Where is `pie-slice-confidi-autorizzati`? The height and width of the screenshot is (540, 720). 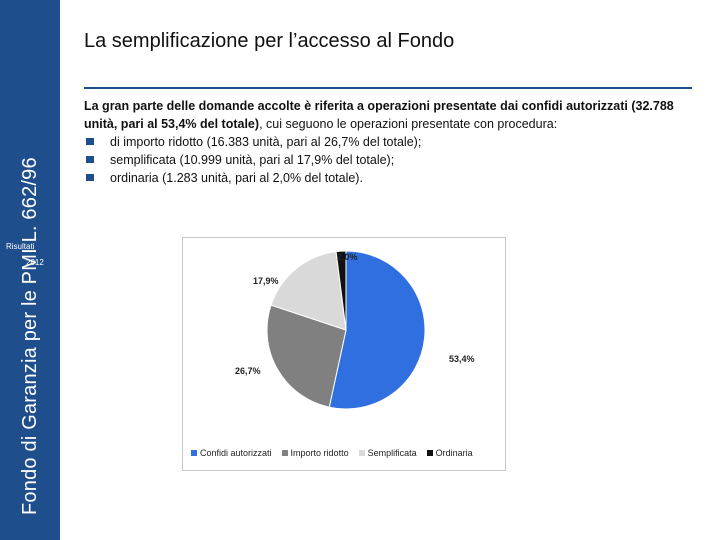
pie-slice-confidi-autorizzati is located at coordinates (377, 330).